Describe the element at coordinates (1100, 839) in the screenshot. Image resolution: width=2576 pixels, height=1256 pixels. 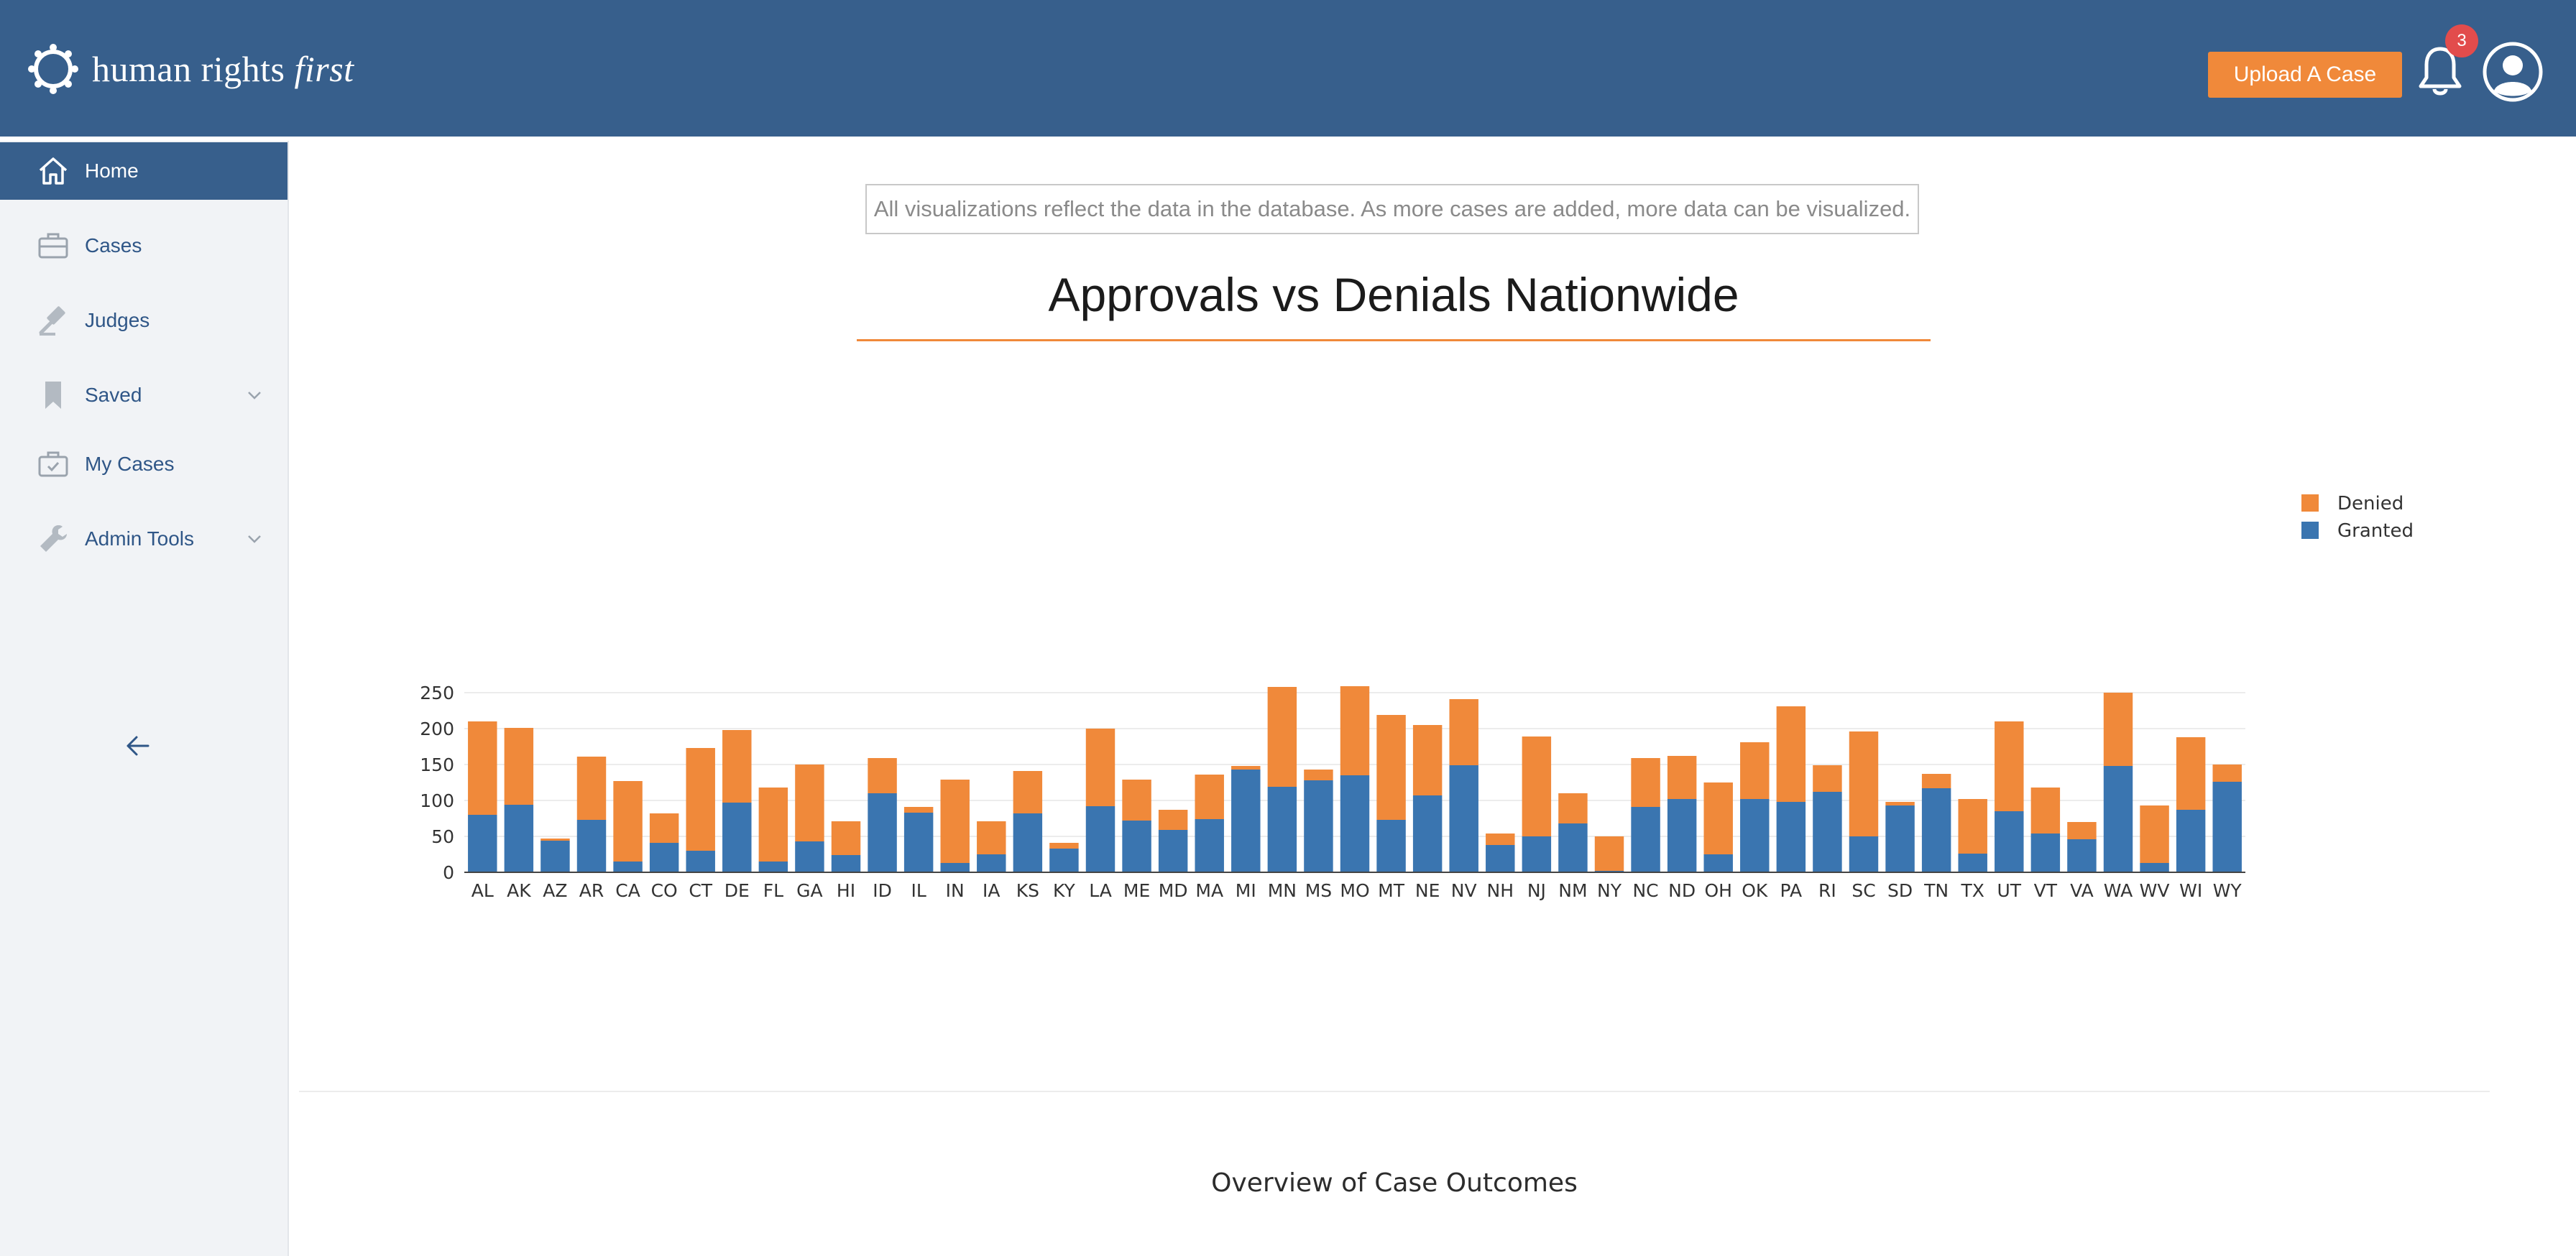
I see `bar-granted-la` at that location.